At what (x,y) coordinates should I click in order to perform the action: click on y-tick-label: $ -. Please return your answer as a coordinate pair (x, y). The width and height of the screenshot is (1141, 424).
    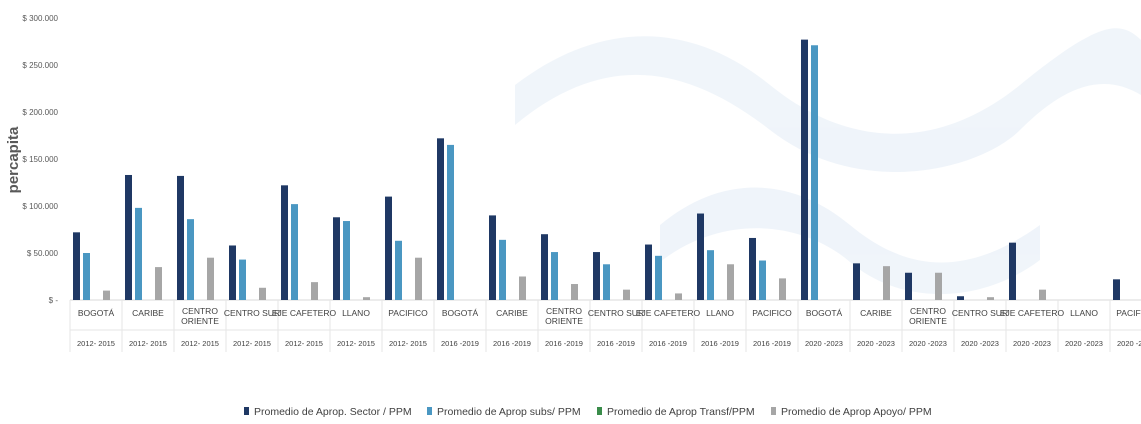
    Looking at the image, I should click on (54, 300).